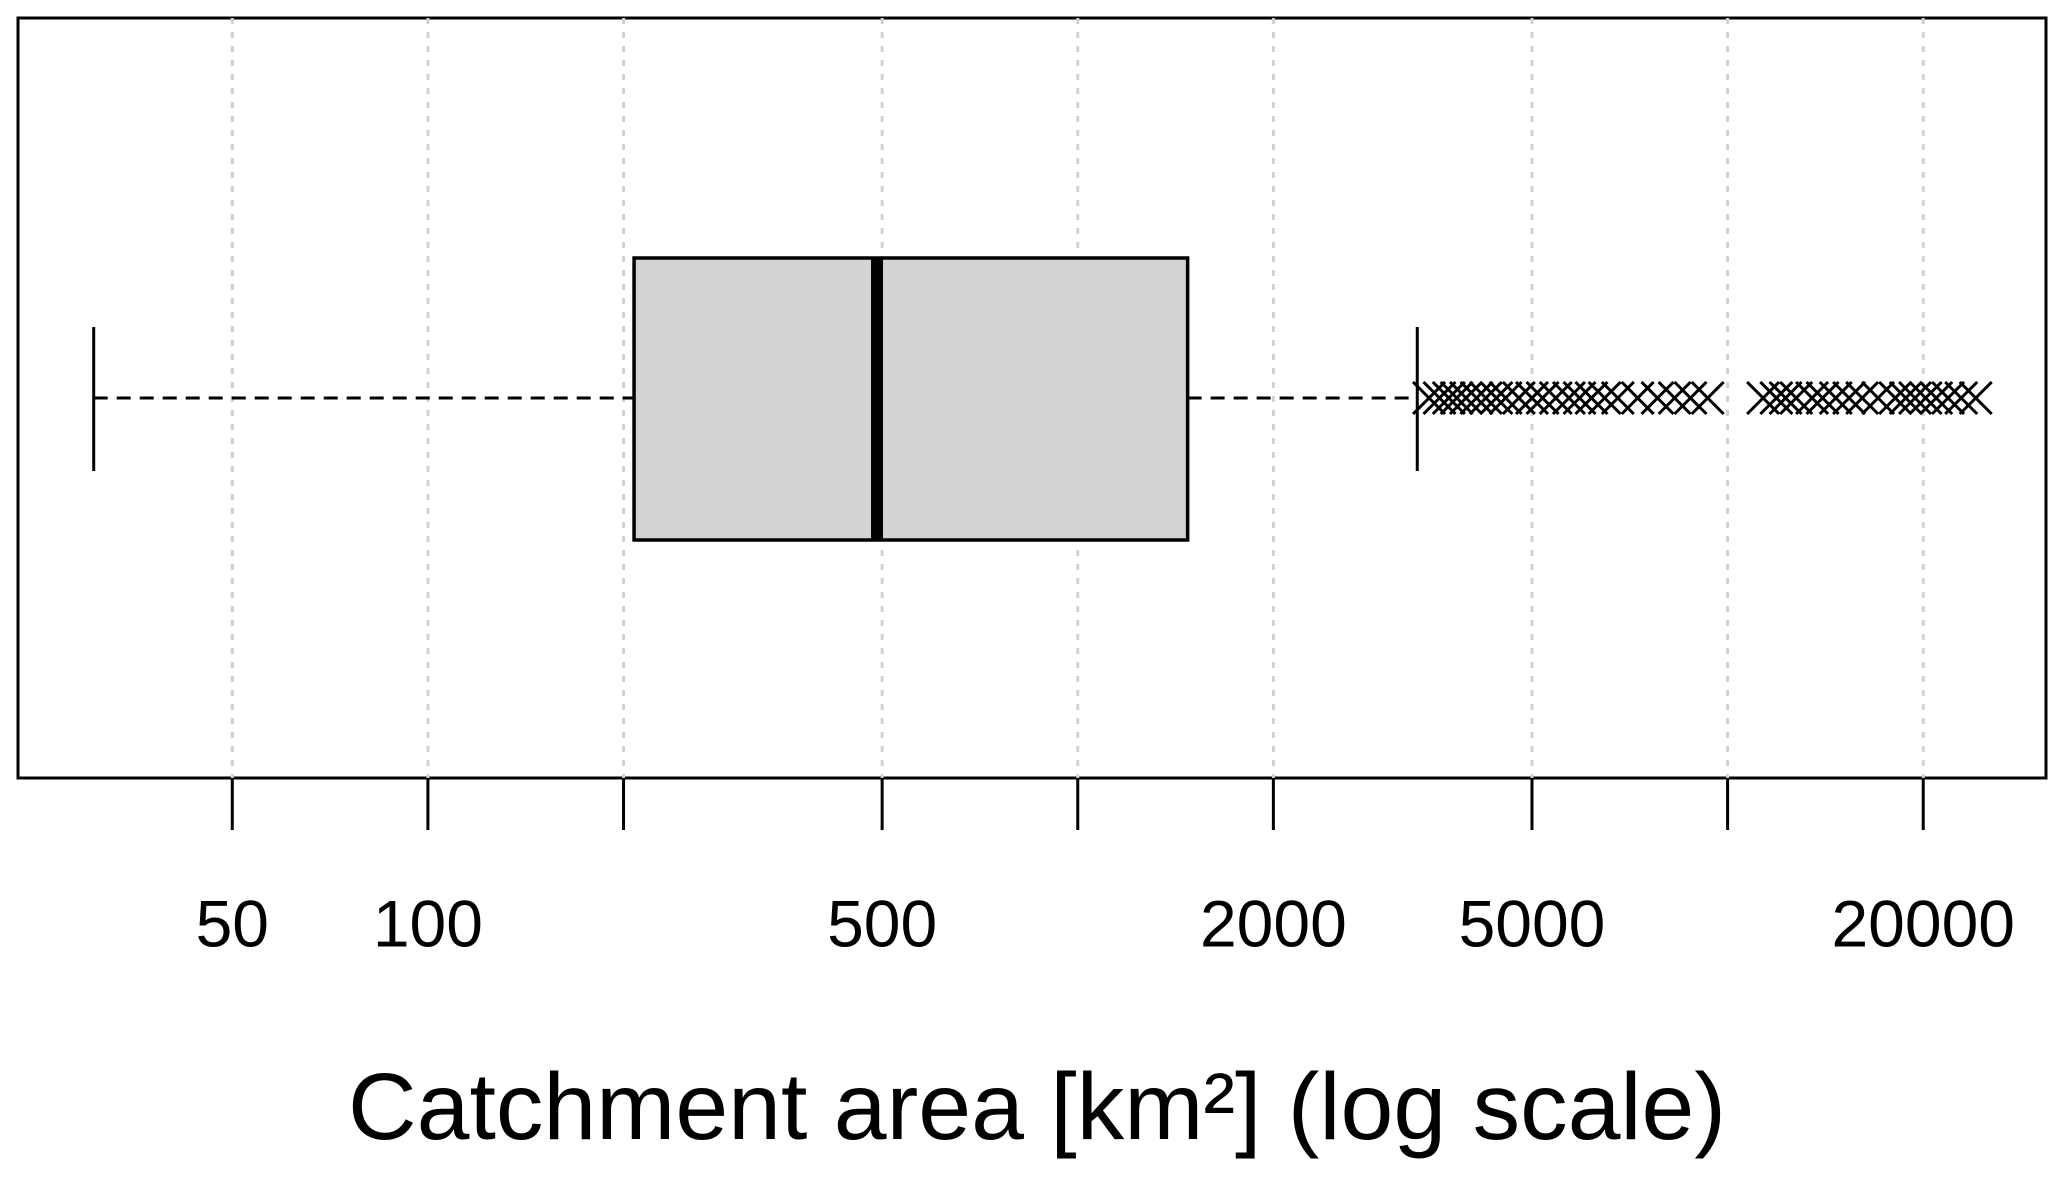 This screenshot has height=1189, width=2067. I want to click on x-tick-label: 50, so click(232, 923).